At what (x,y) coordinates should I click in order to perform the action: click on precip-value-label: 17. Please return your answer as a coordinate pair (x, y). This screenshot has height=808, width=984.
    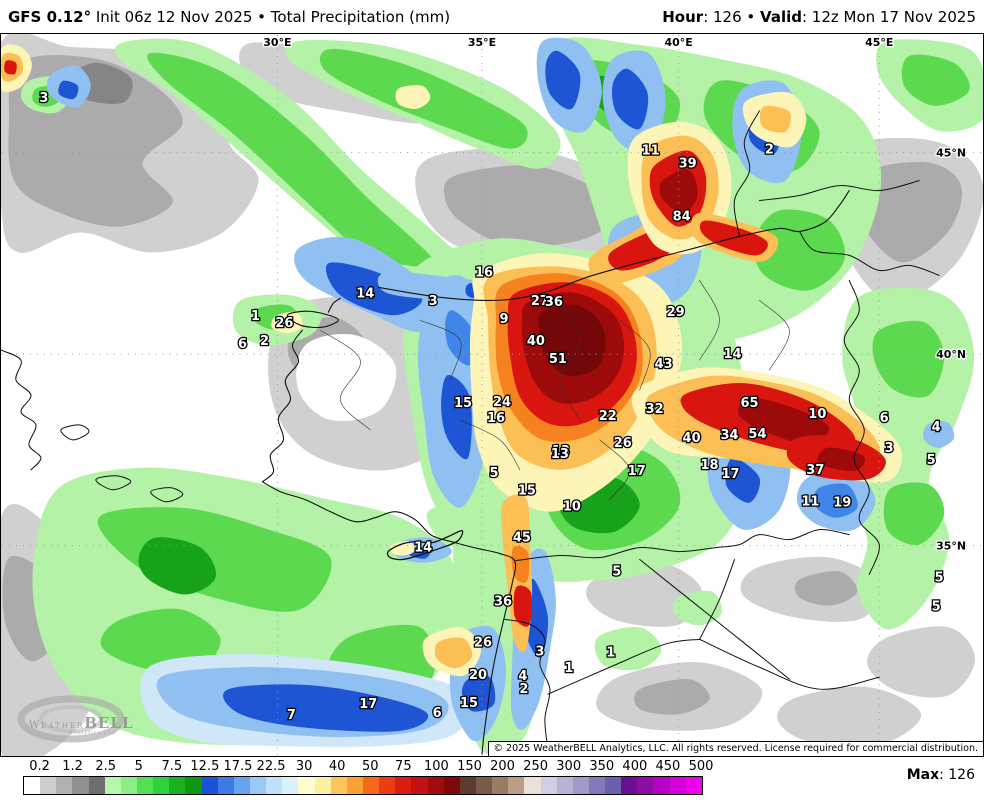
    Looking at the image, I should click on (730, 474).